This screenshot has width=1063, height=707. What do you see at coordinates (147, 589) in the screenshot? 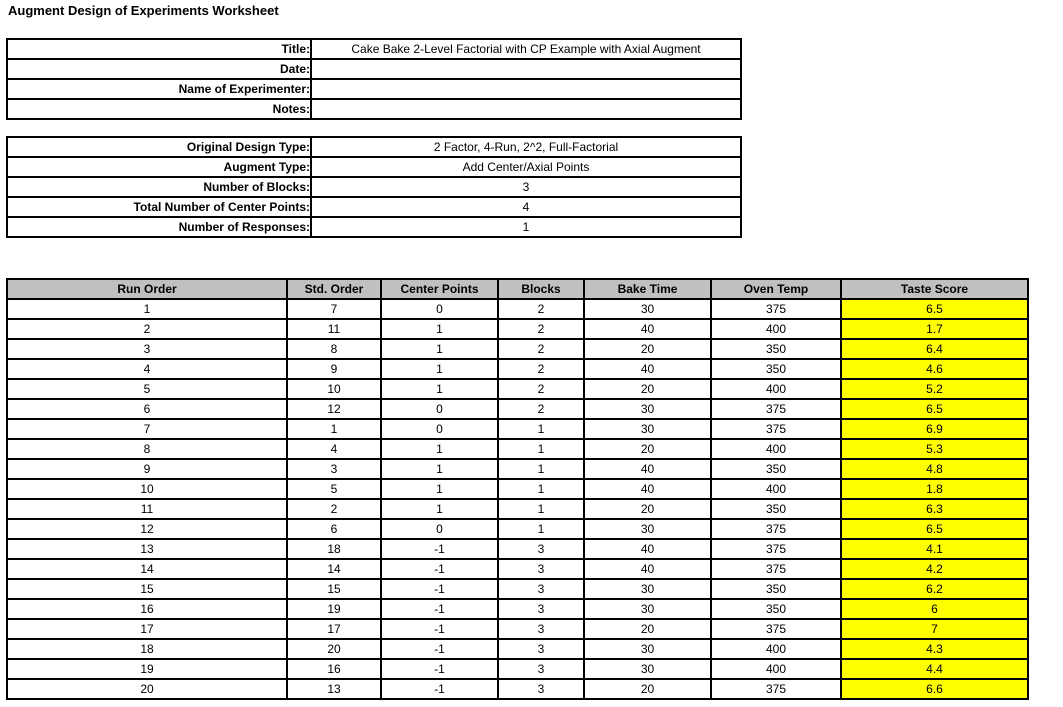
I see `cell-run-order: 15` at bounding box center [147, 589].